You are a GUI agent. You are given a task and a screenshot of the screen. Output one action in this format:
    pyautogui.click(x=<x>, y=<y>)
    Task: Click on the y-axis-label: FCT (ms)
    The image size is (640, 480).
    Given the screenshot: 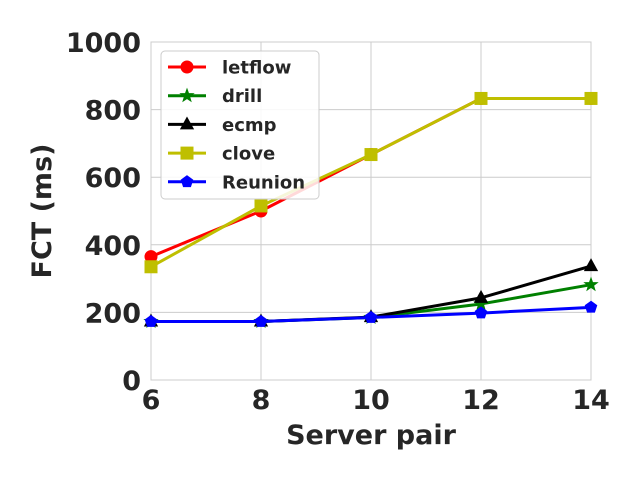 What is the action you would take?
    pyautogui.click(x=42, y=211)
    